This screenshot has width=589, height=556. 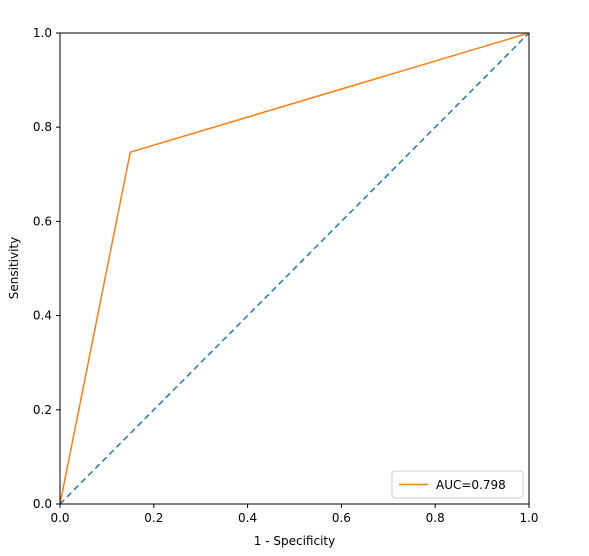 What do you see at coordinates (528, 518) in the screenshot?
I see `x-tick-label: 1.0` at bounding box center [528, 518].